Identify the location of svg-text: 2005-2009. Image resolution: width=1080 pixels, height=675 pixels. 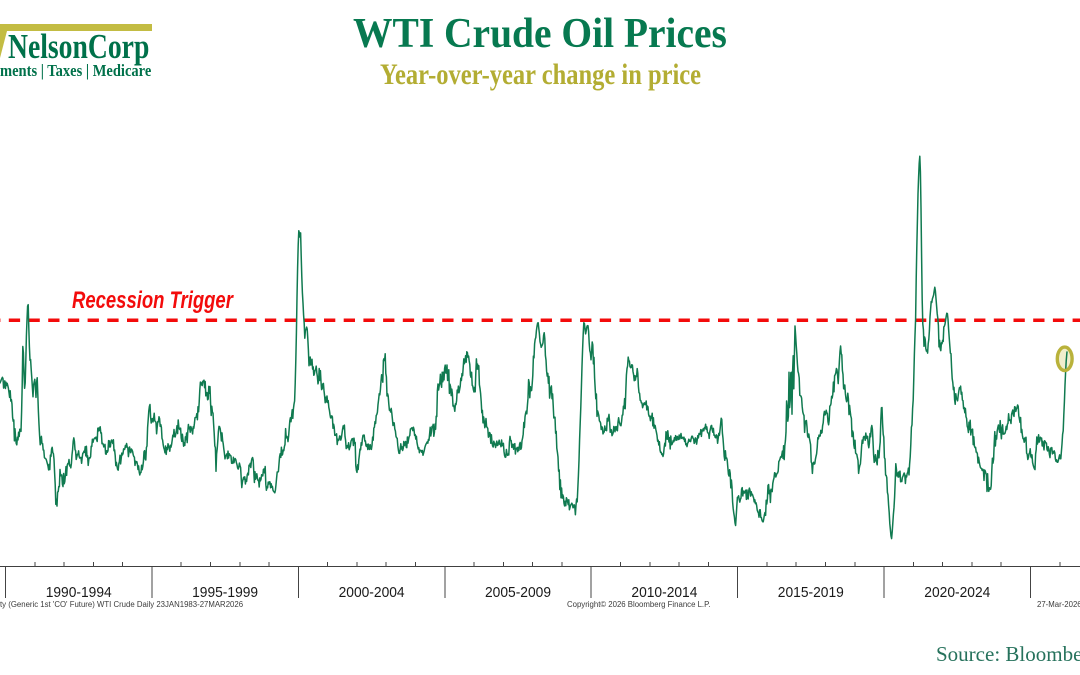
(518, 592).